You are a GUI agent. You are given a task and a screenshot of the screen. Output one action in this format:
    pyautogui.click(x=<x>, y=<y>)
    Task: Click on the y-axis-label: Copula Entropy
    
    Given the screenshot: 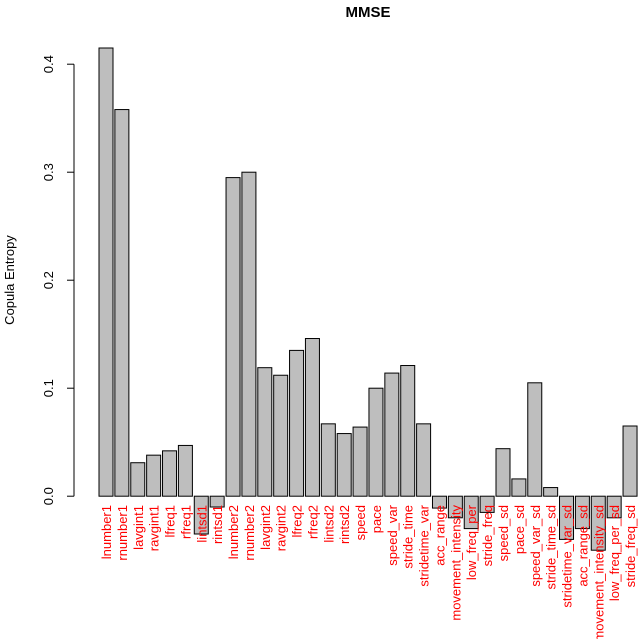 What is the action you would take?
    pyautogui.click(x=9, y=280)
    